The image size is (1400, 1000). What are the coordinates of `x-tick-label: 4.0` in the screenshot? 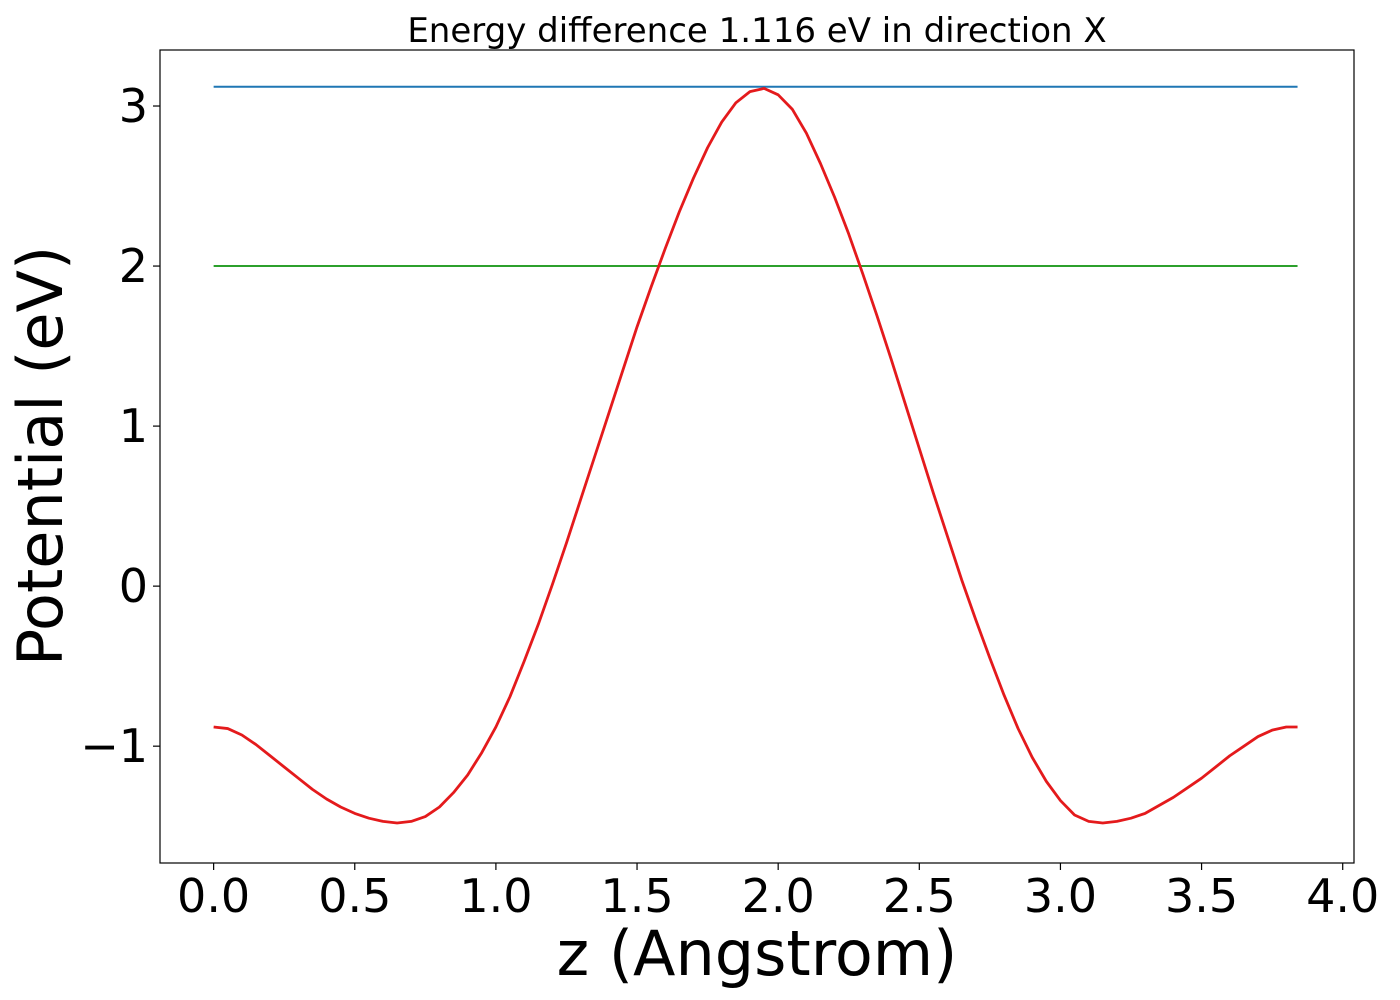 It's located at (1342, 896).